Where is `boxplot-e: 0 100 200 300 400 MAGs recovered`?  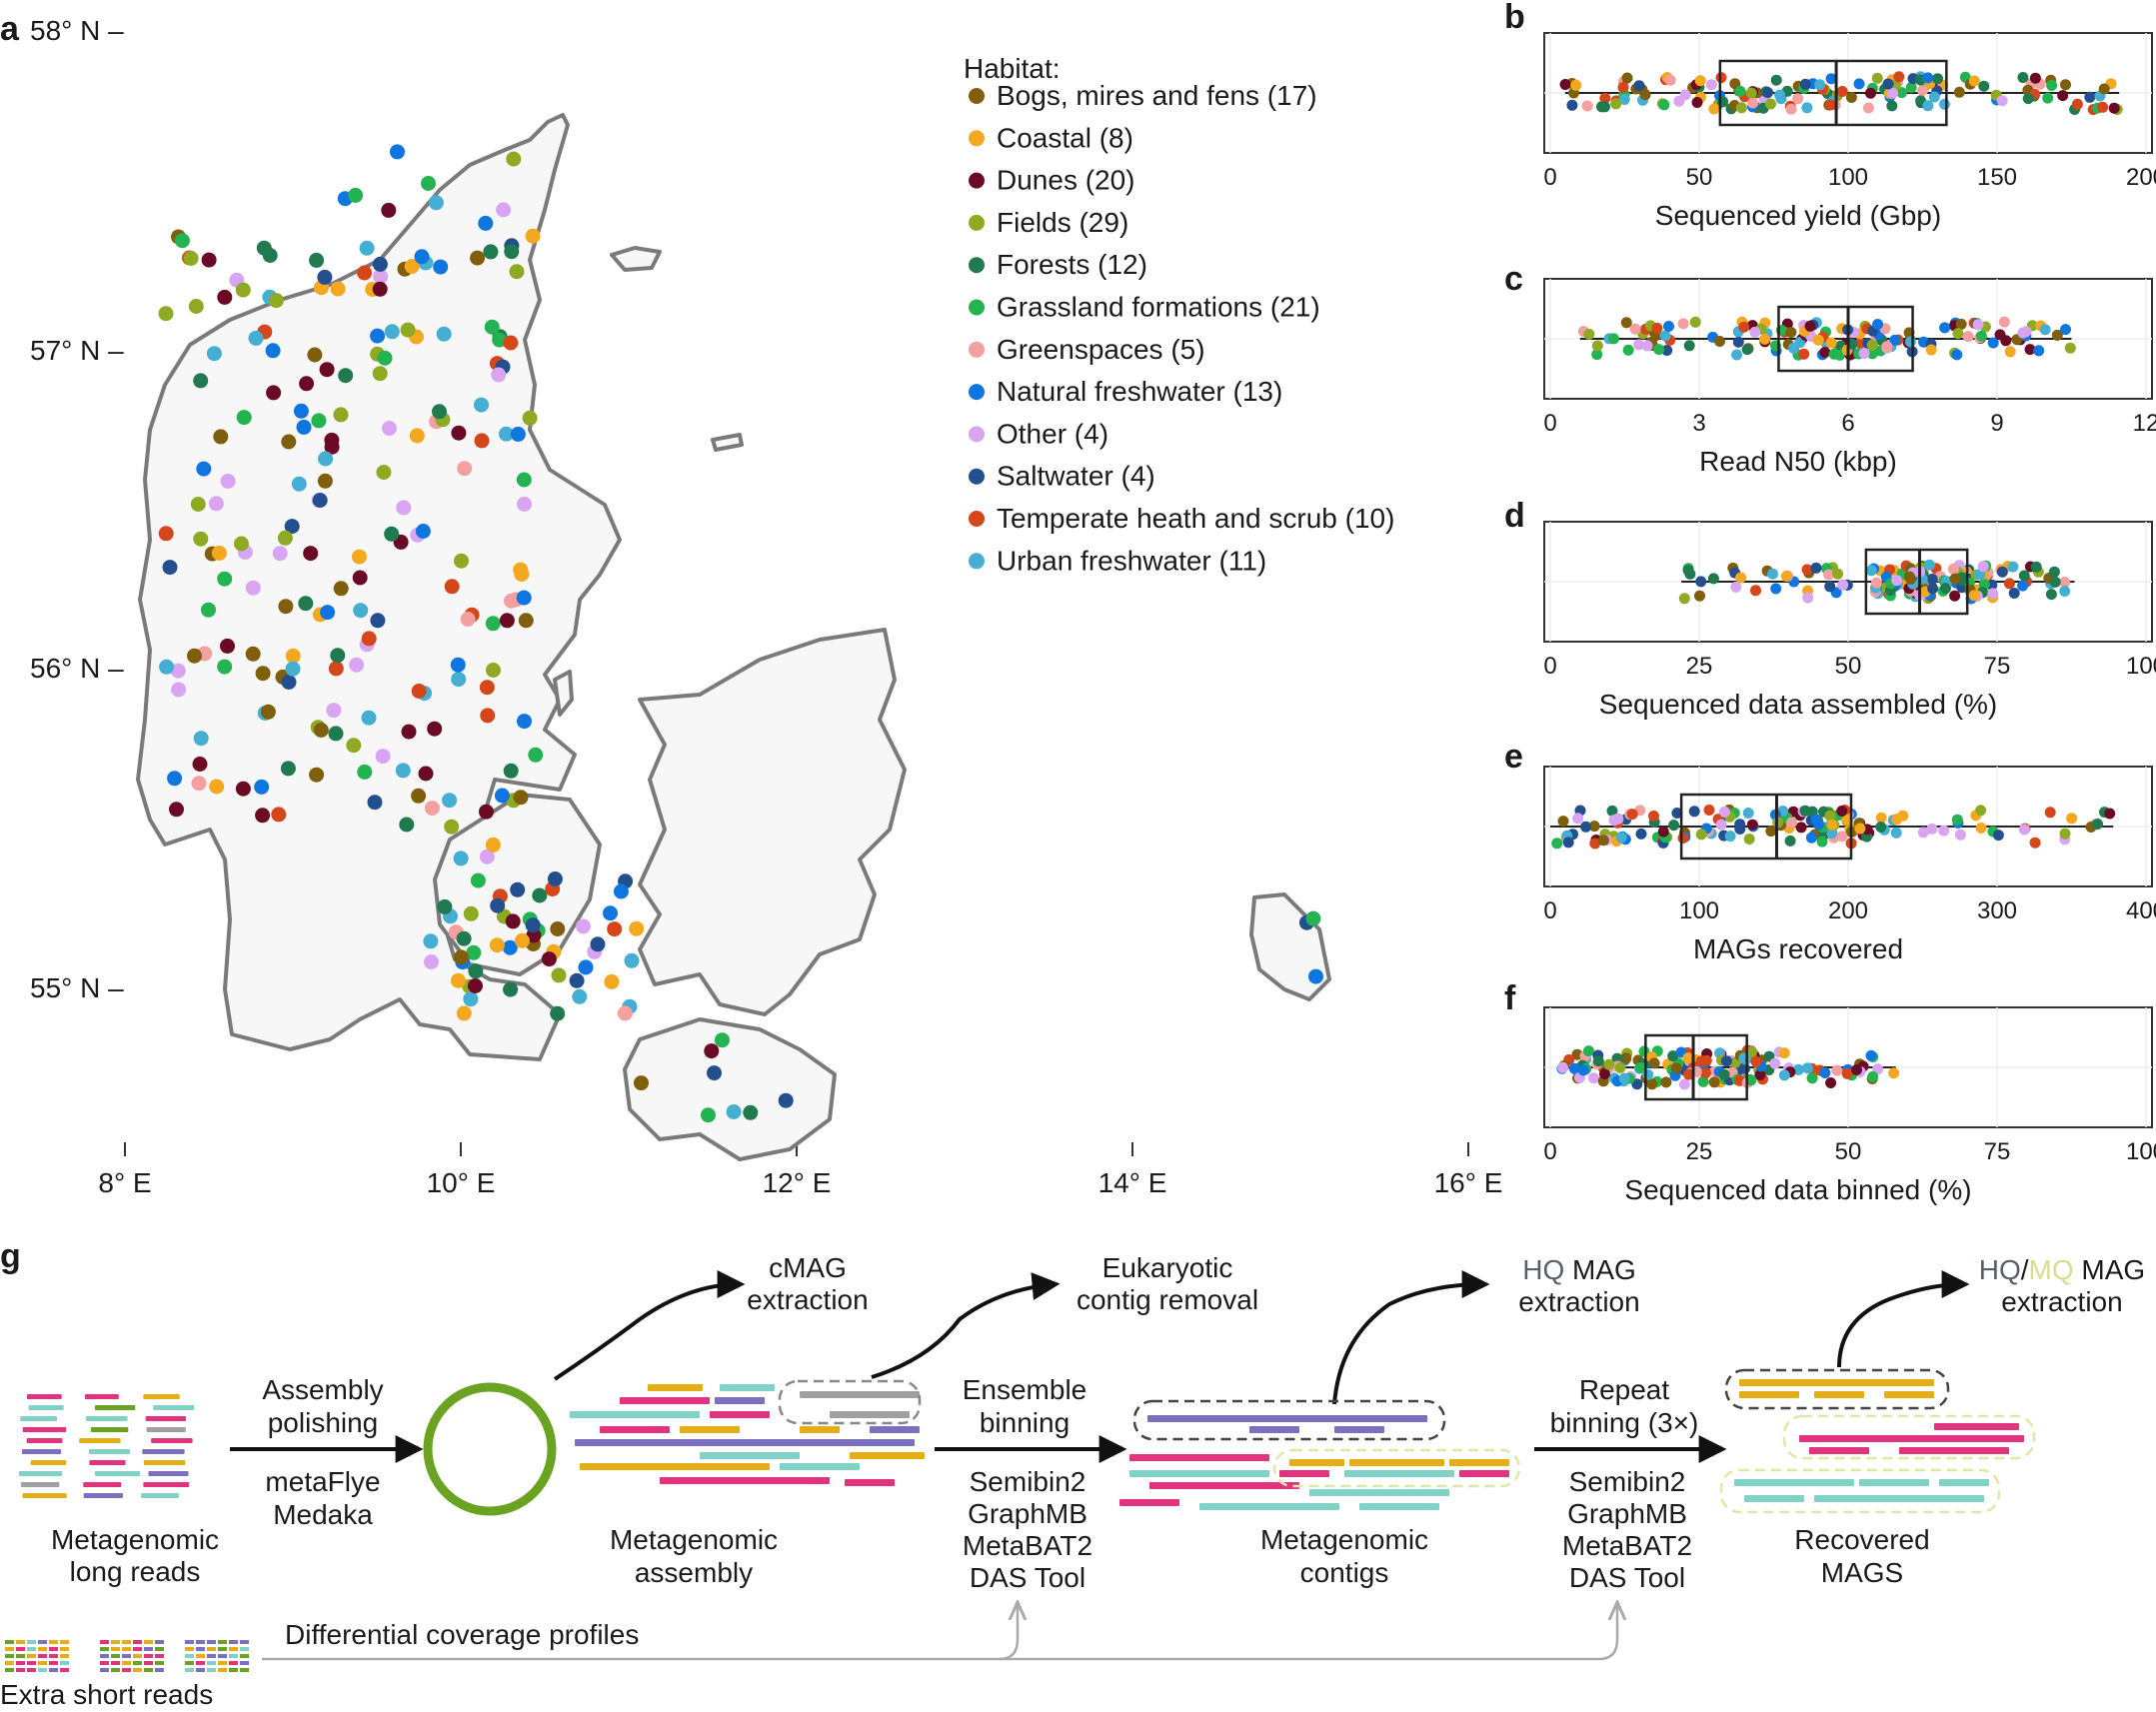 boxplot-e: 0 100 200 300 400 MAGs recovered is located at coordinates (1849, 865).